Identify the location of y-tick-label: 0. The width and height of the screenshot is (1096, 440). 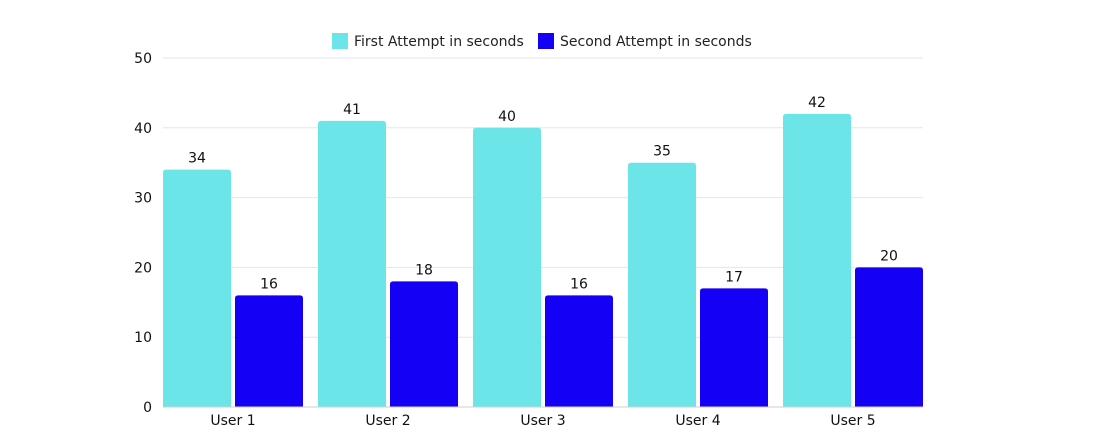
(147, 408).